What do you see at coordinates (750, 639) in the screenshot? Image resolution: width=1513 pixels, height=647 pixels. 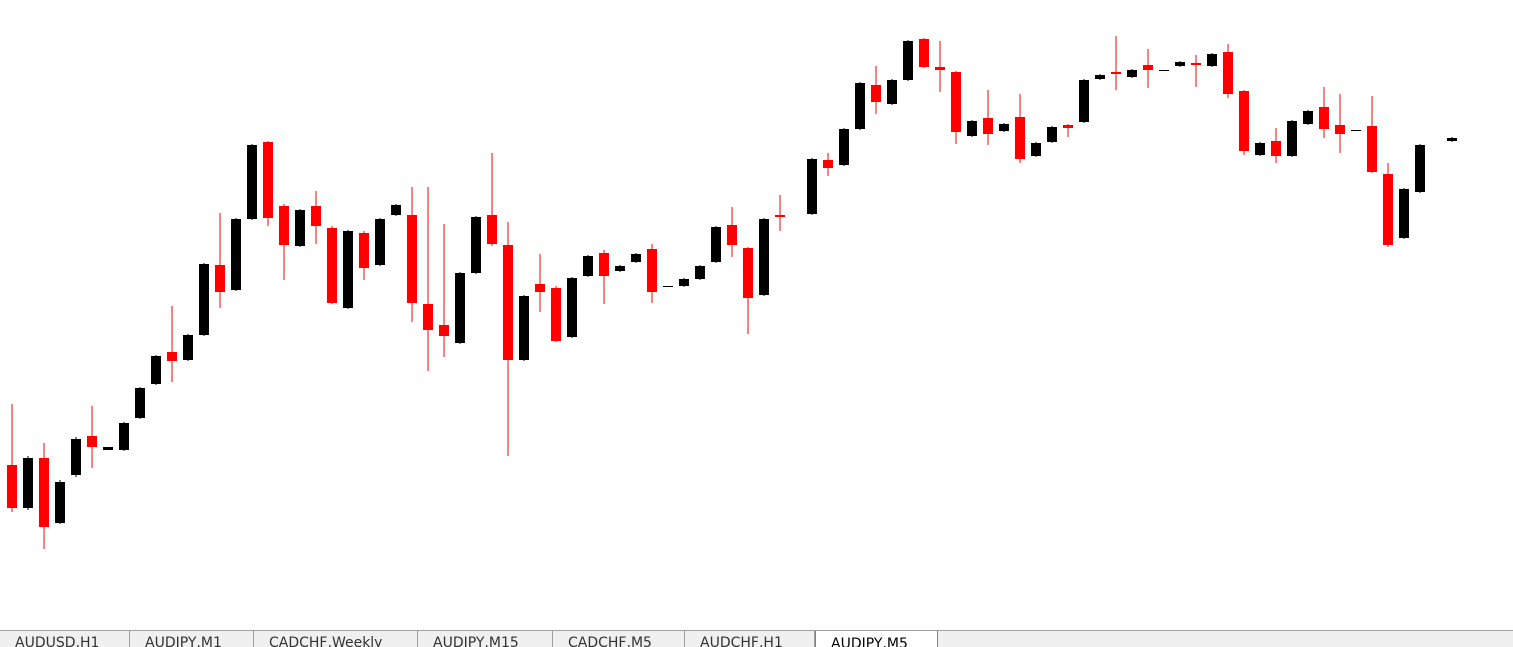 I see `chart-tab: AUDCHF,H1` at bounding box center [750, 639].